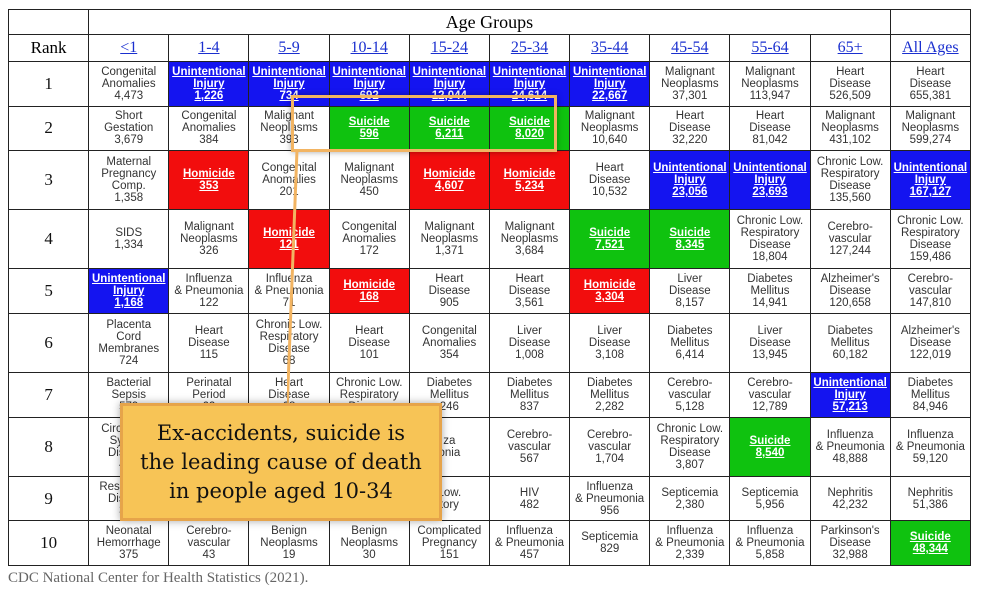 The height and width of the screenshot is (593, 984). Describe the element at coordinates (930, 174) in the screenshot. I see `cause-name: Unintentional Injury` at that location.